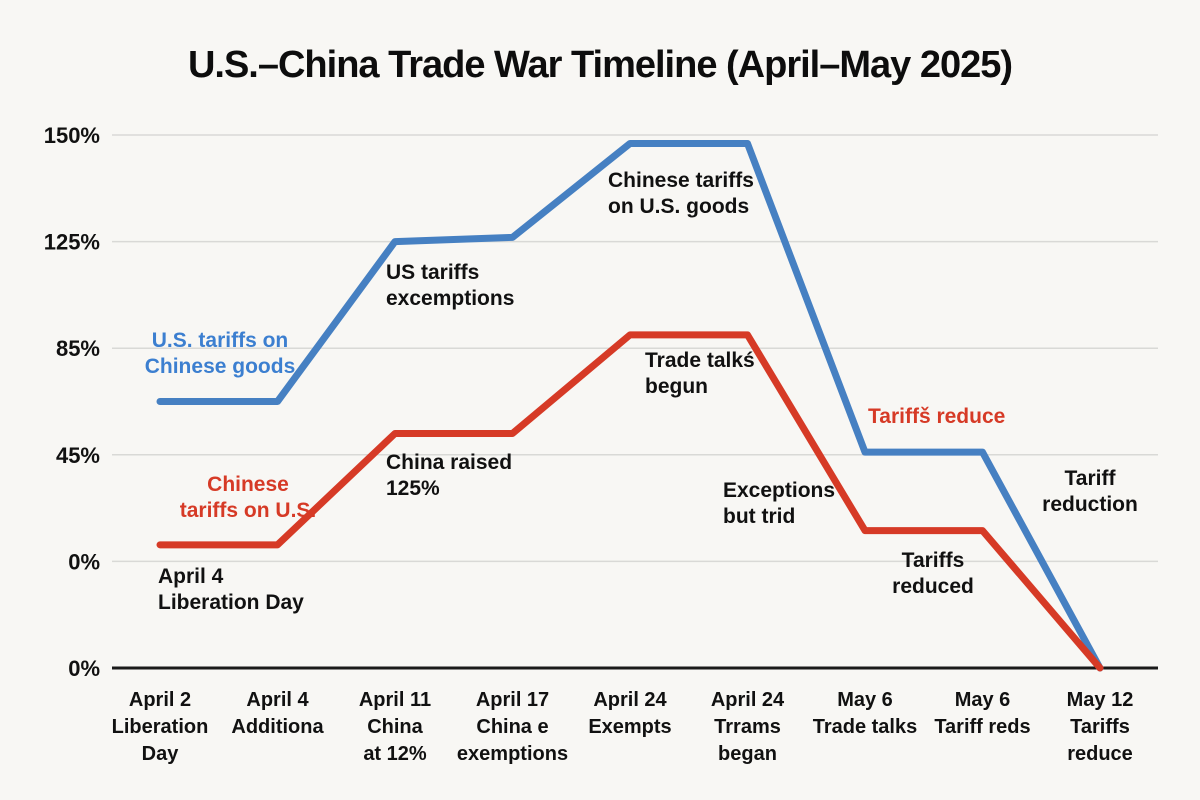 Image resolution: width=1200 pixels, height=800 pixels. Describe the element at coordinates (277, 700) in the screenshot. I see `x-axis-tick-label: April 4` at that location.